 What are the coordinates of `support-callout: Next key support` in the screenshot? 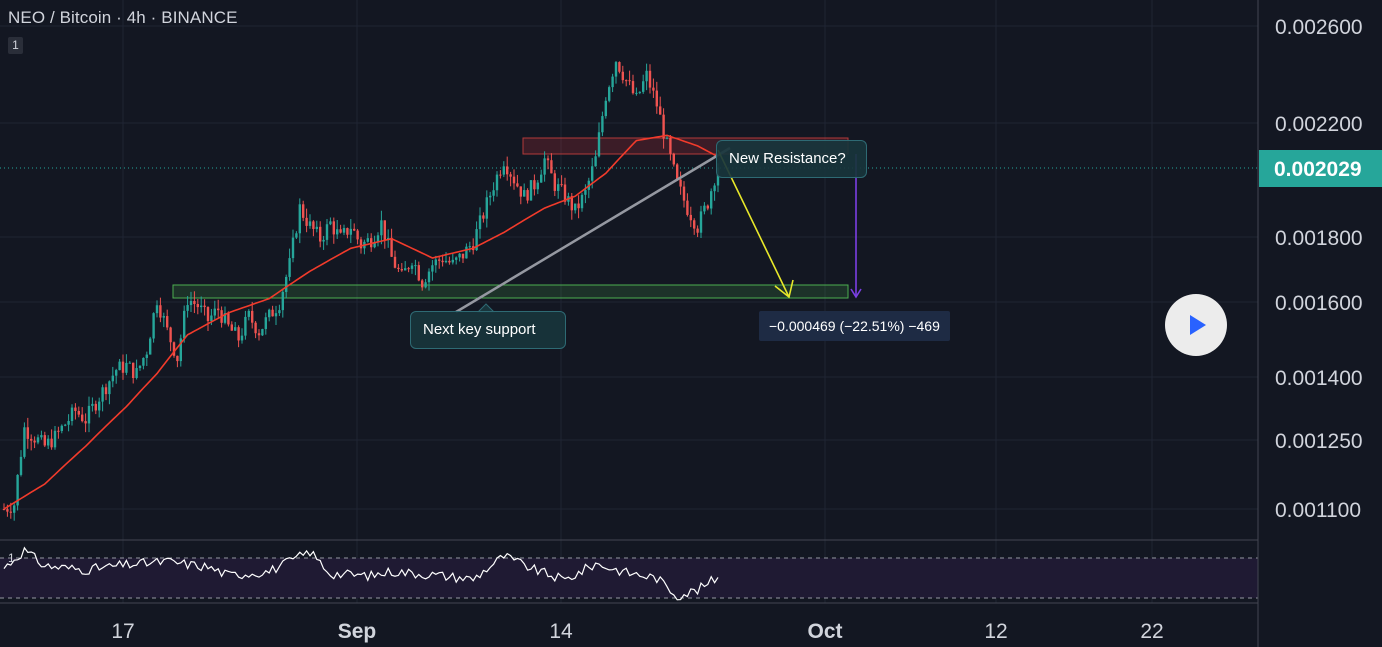 It's located at (488, 330).